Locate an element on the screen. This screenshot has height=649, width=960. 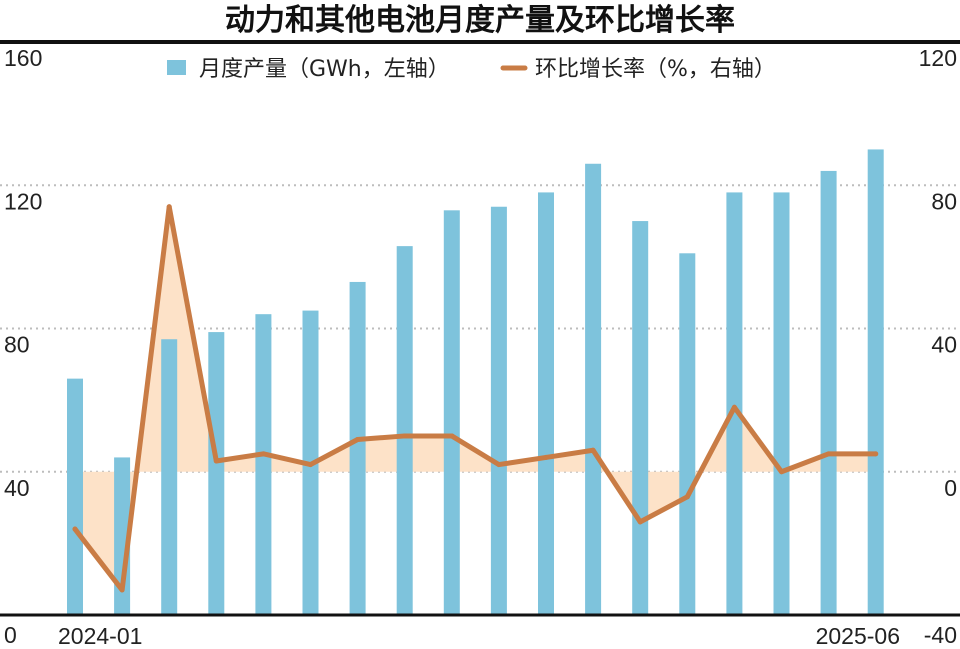
right-tick-label: -40 is located at coordinates (940, 635).